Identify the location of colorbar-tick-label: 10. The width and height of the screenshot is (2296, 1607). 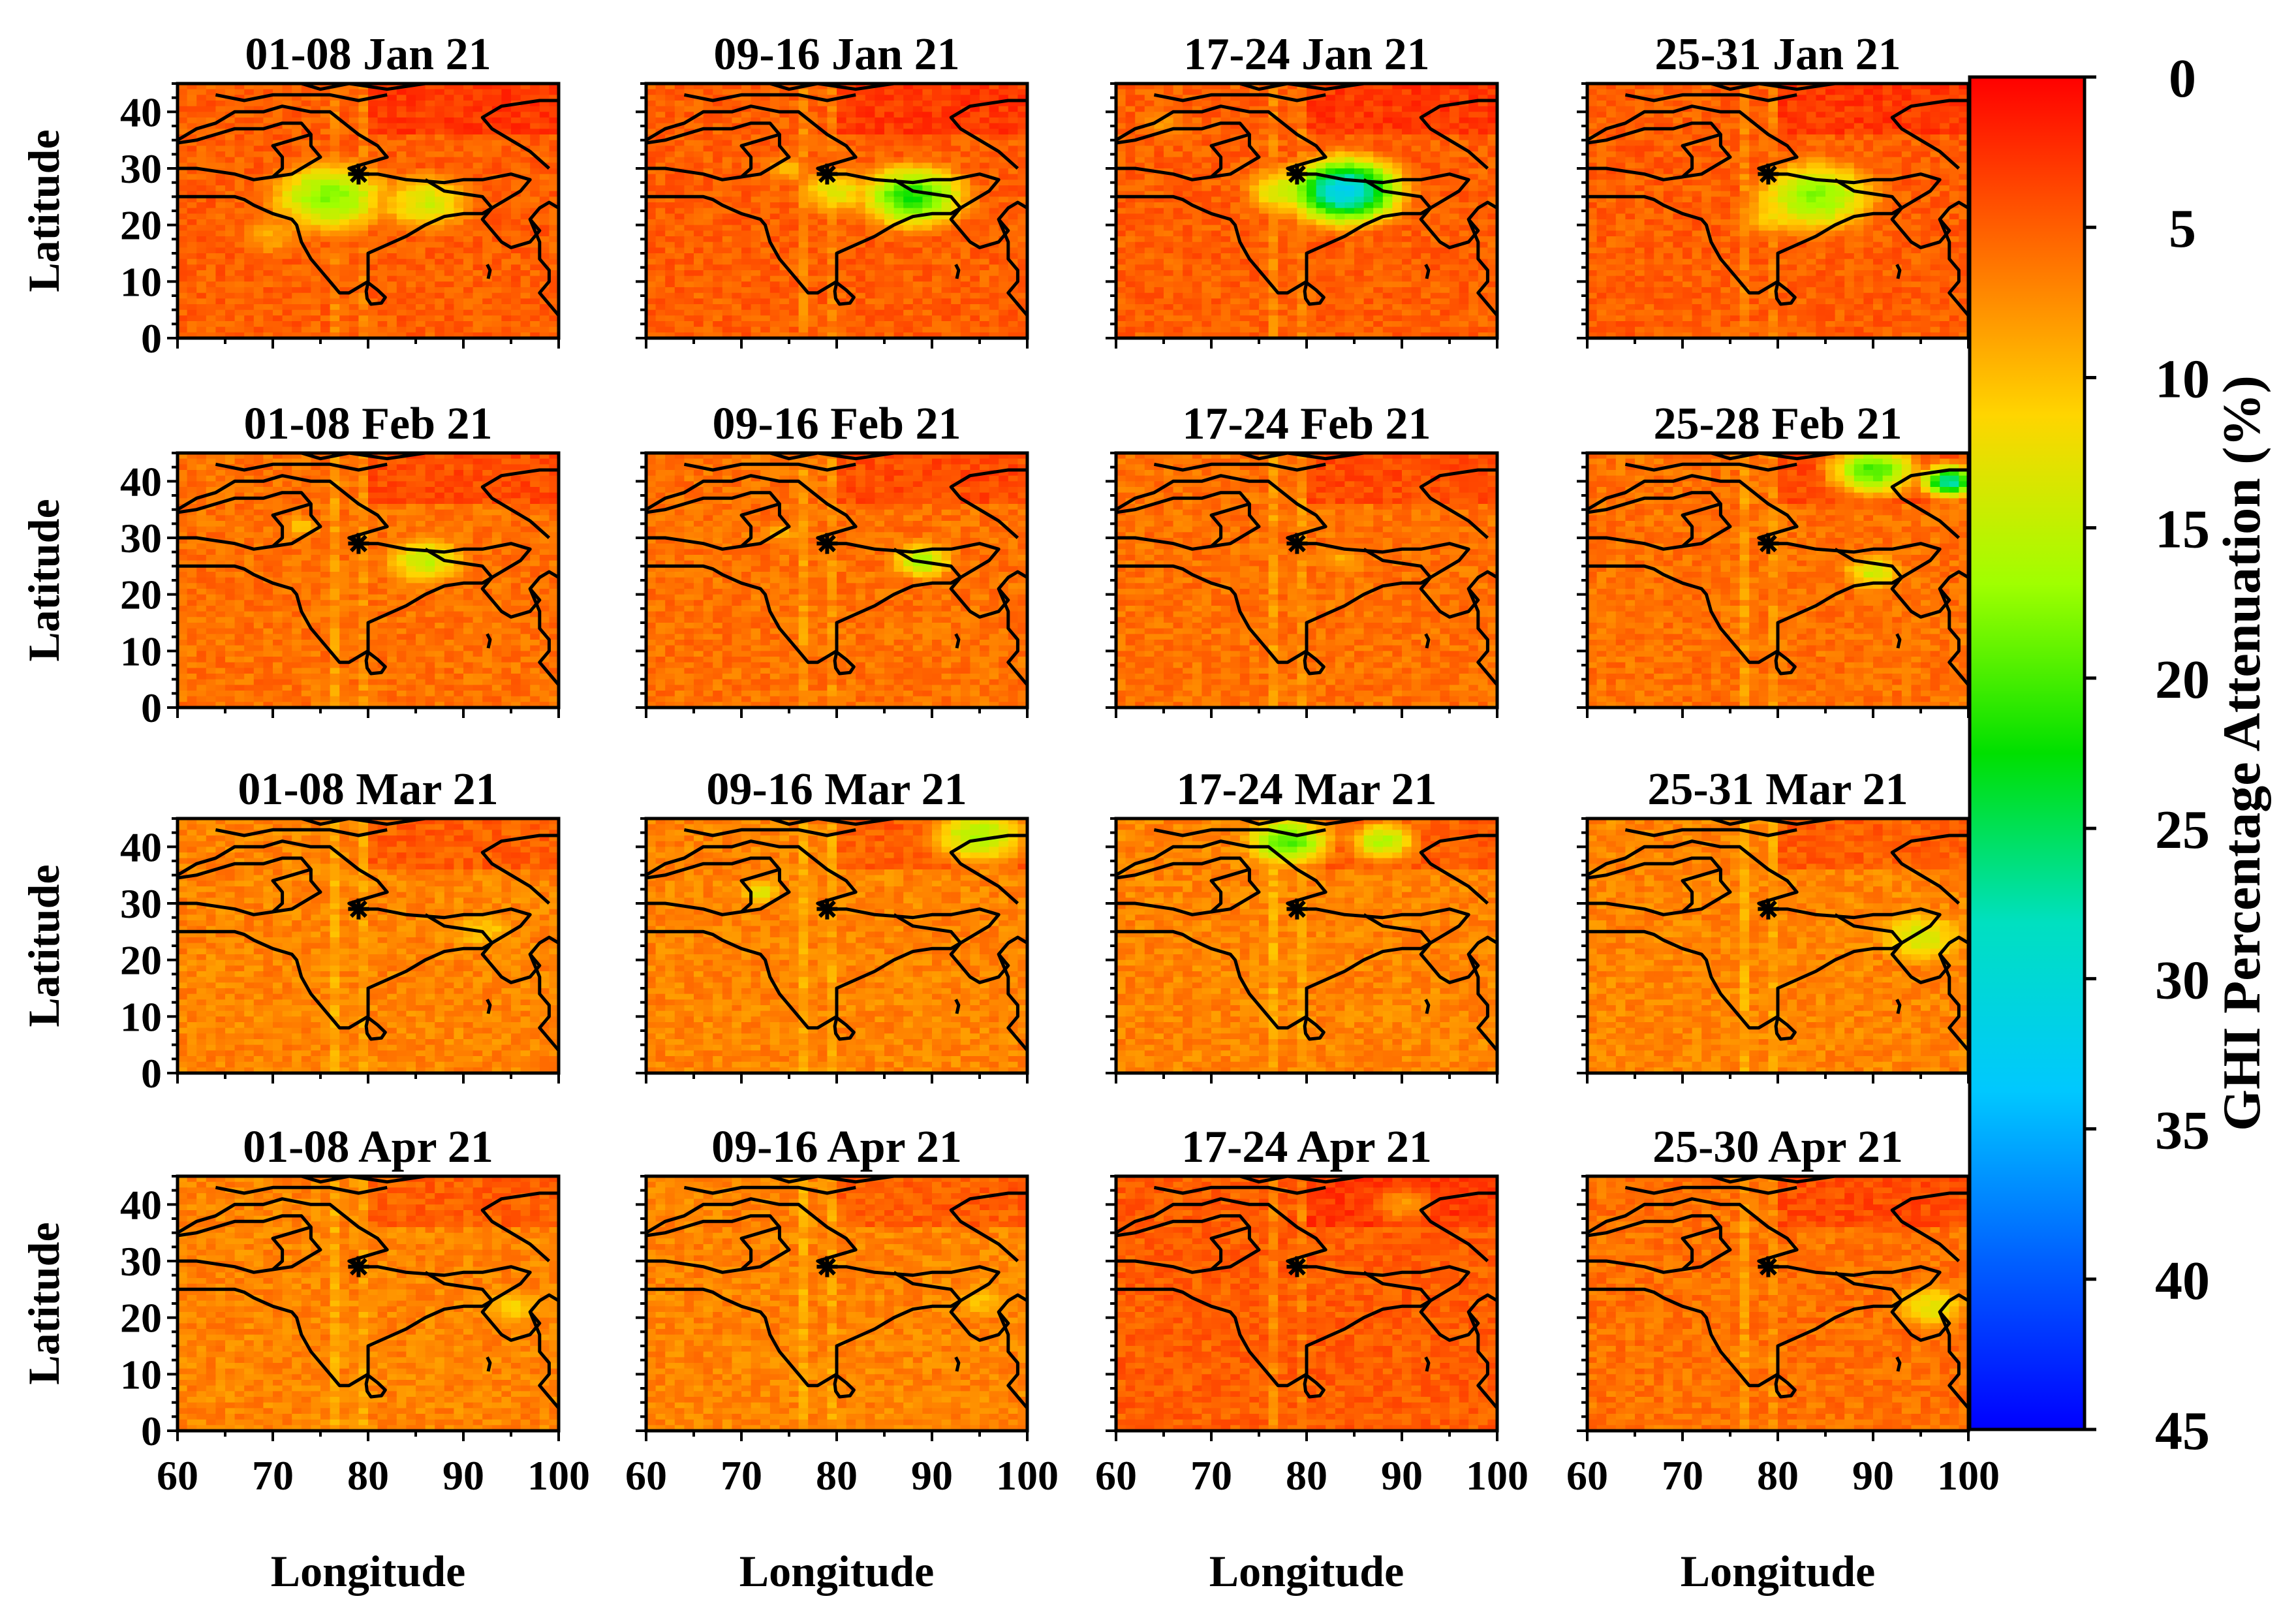
(2182, 379).